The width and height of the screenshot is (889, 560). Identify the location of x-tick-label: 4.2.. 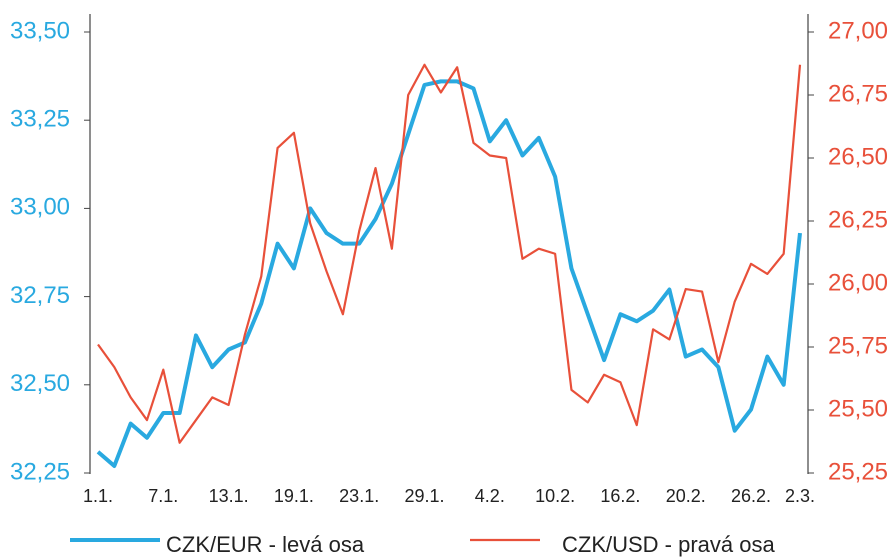
(490, 496).